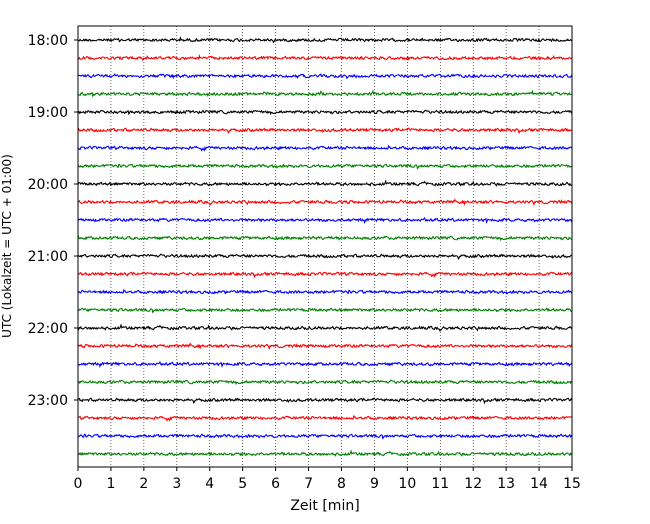 This screenshot has width=650, height=524. I want to click on x-tick-label: 10, so click(407, 484).